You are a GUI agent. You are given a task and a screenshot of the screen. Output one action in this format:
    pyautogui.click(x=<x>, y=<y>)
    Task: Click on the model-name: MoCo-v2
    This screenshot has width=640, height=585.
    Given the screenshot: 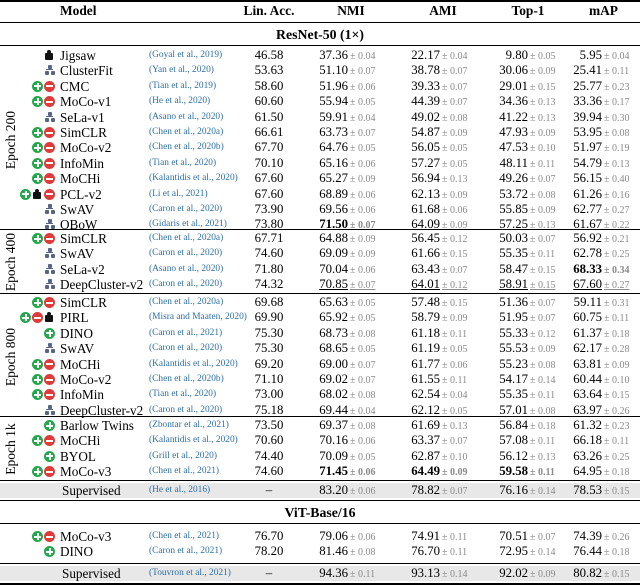 What is the action you would take?
    pyautogui.click(x=86, y=379)
    